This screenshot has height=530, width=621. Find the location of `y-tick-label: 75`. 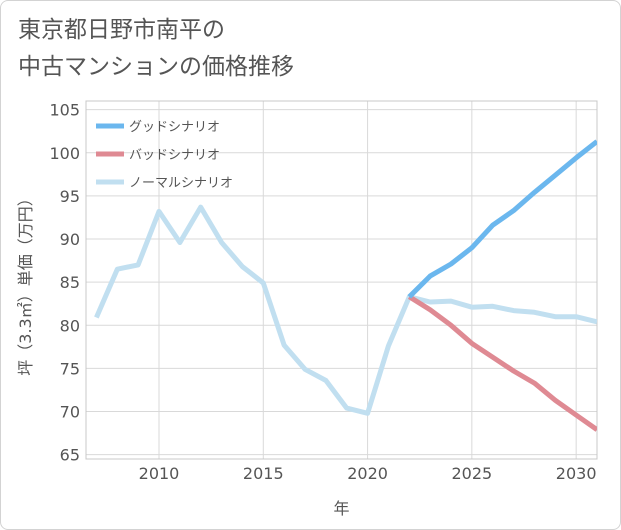

y-tick-label: 75 is located at coordinates (70, 368).